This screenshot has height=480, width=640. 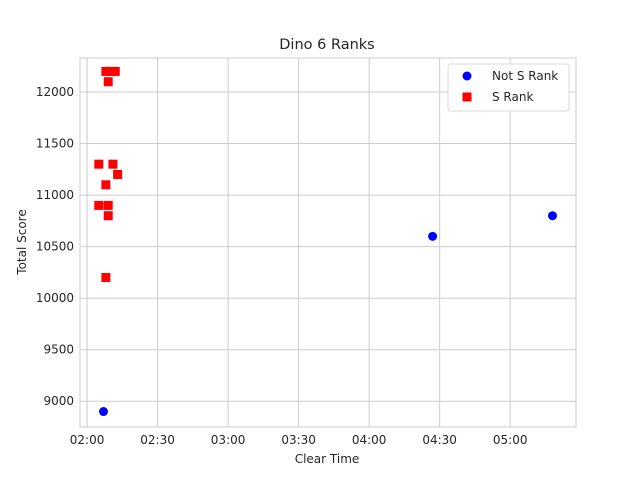 I want to click on y-tick-label: 11000, so click(x=55, y=195).